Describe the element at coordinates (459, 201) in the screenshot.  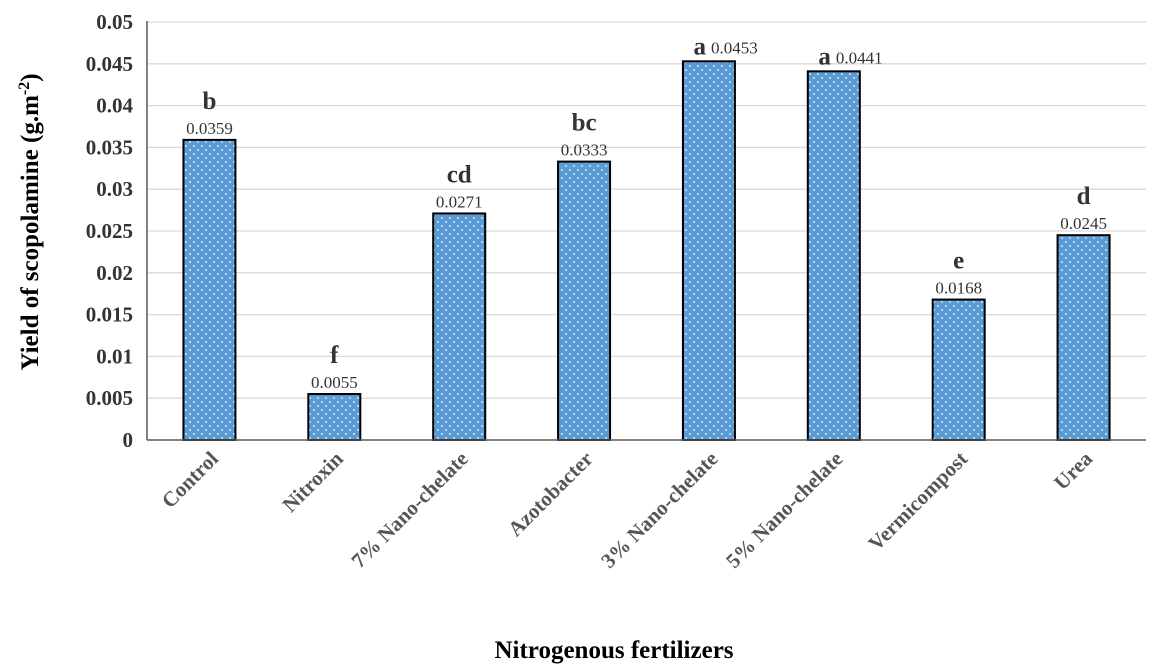
I see `data-label: 0.0271` at that location.